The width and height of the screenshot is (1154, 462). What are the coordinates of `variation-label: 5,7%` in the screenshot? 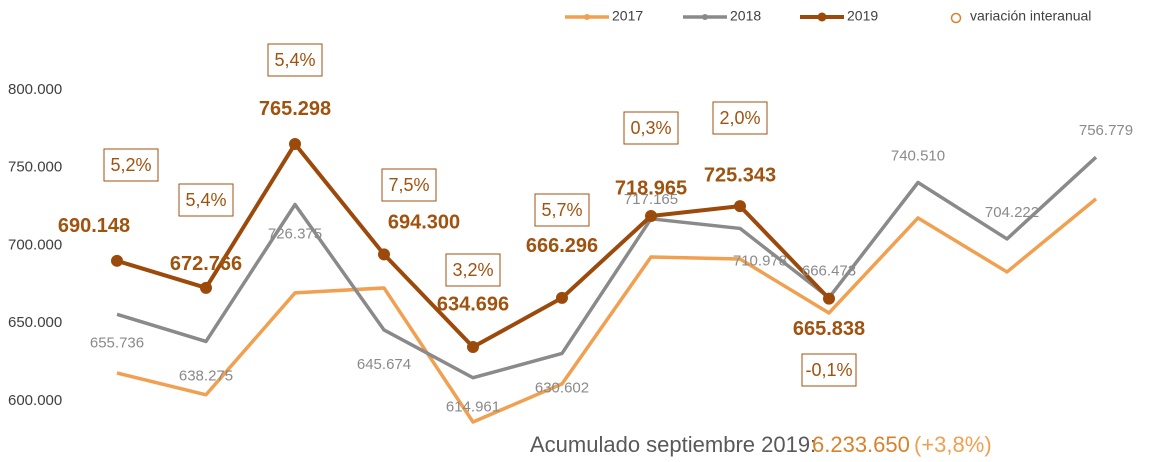 It's located at (561, 210).